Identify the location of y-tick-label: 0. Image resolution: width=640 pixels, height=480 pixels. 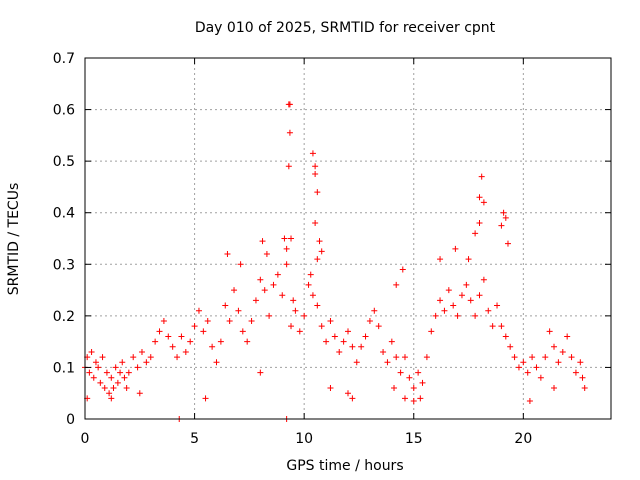
(70, 420).